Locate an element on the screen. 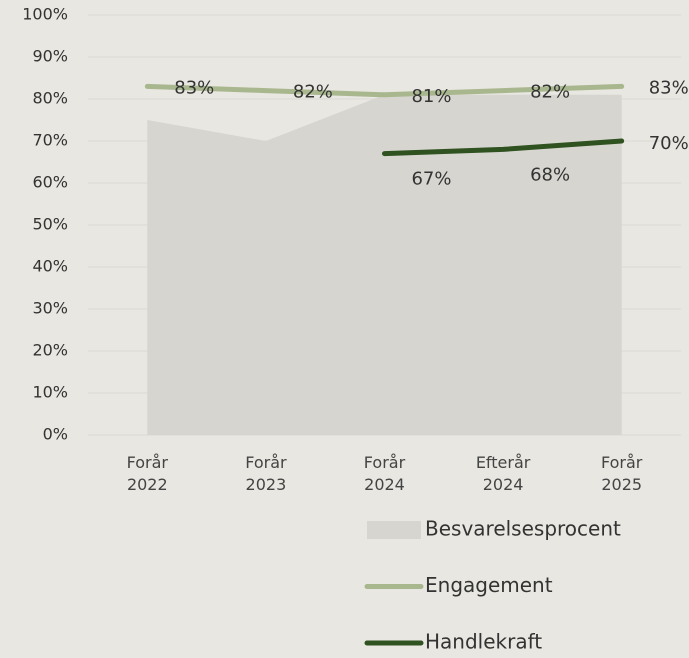 Image resolution: width=689 pixels, height=658 pixels. y-tick-label: 40% is located at coordinates (50, 266).